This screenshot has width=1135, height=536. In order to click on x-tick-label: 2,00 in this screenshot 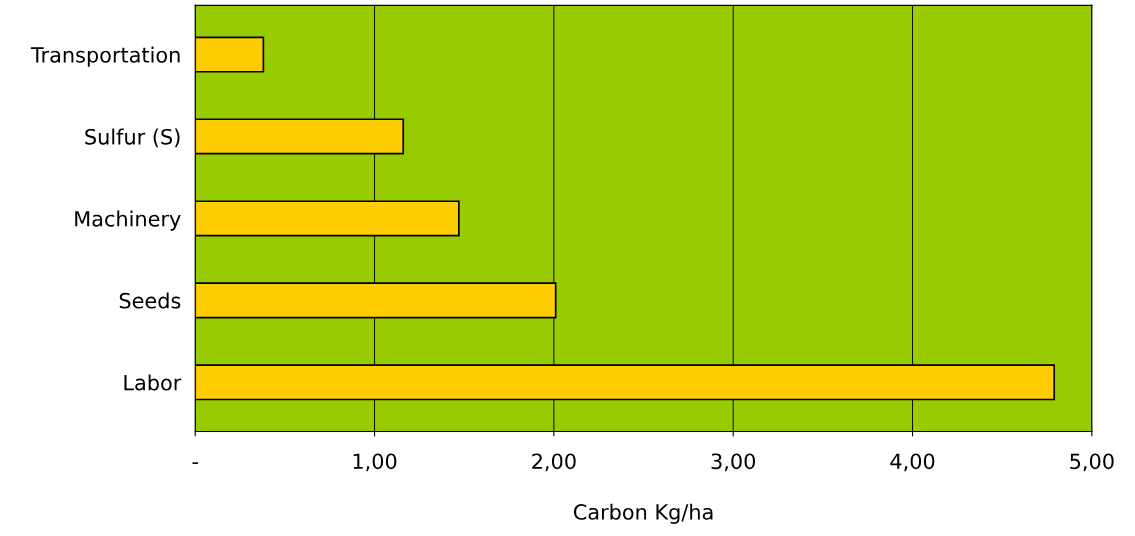, I will do `click(554, 462)`.